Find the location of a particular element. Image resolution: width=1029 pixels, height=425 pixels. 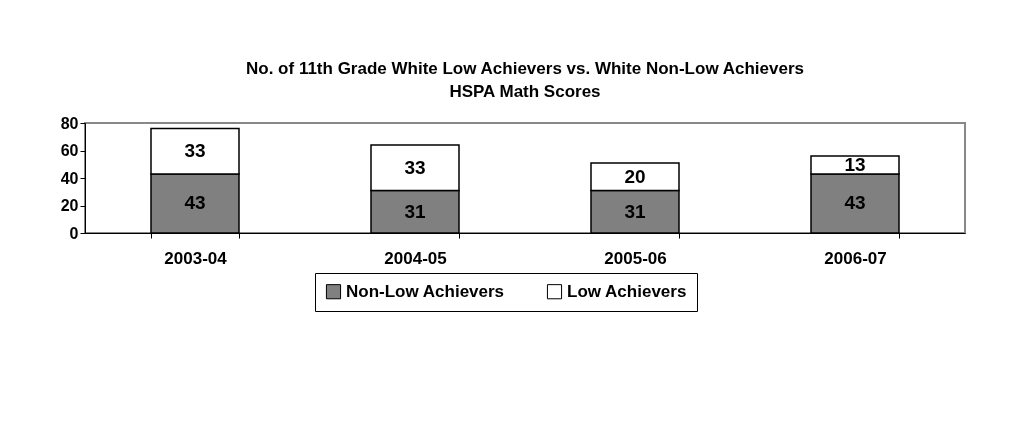

y-tick-label: 0 is located at coordinates (74, 233).